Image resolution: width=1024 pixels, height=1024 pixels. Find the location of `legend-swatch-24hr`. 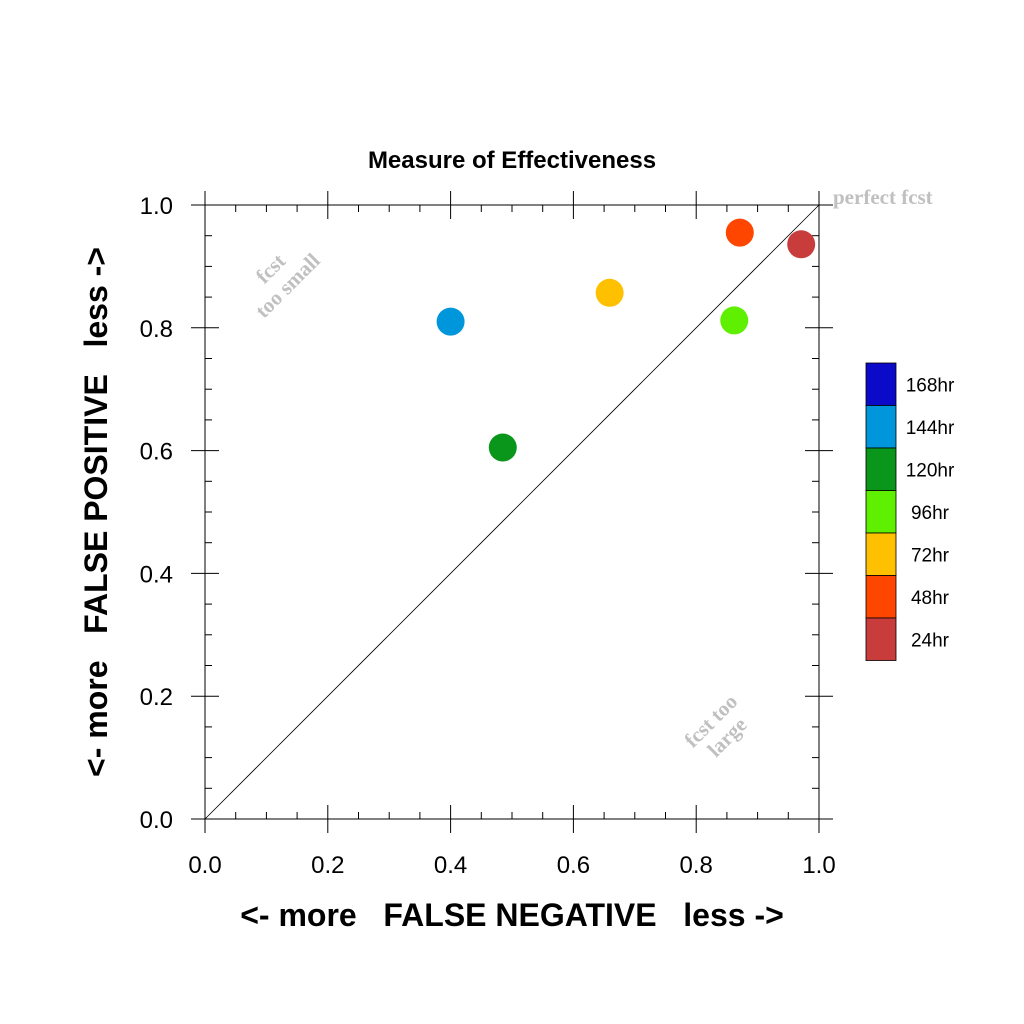

legend-swatch-24hr is located at coordinates (881, 639).